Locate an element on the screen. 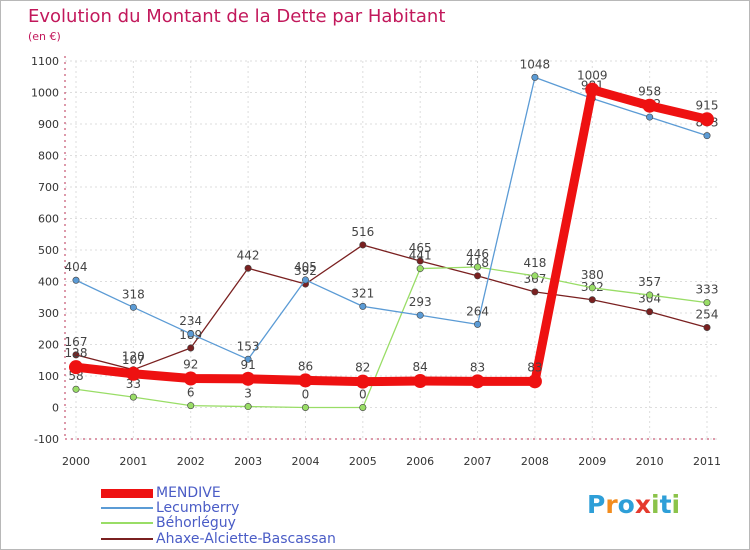 The height and width of the screenshot is (550, 750). logo-letter: i is located at coordinates (676, 504).